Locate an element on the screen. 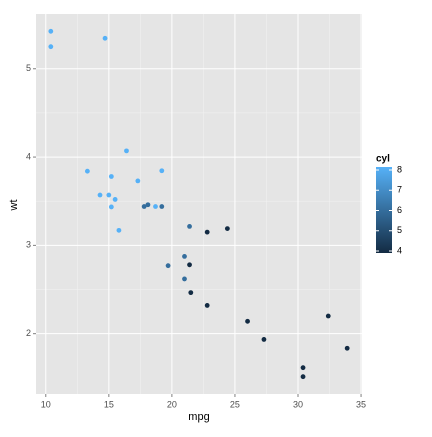 This screenshot has height=437, width=432. y-axis-label: wt is located at coordinates (14, 206).